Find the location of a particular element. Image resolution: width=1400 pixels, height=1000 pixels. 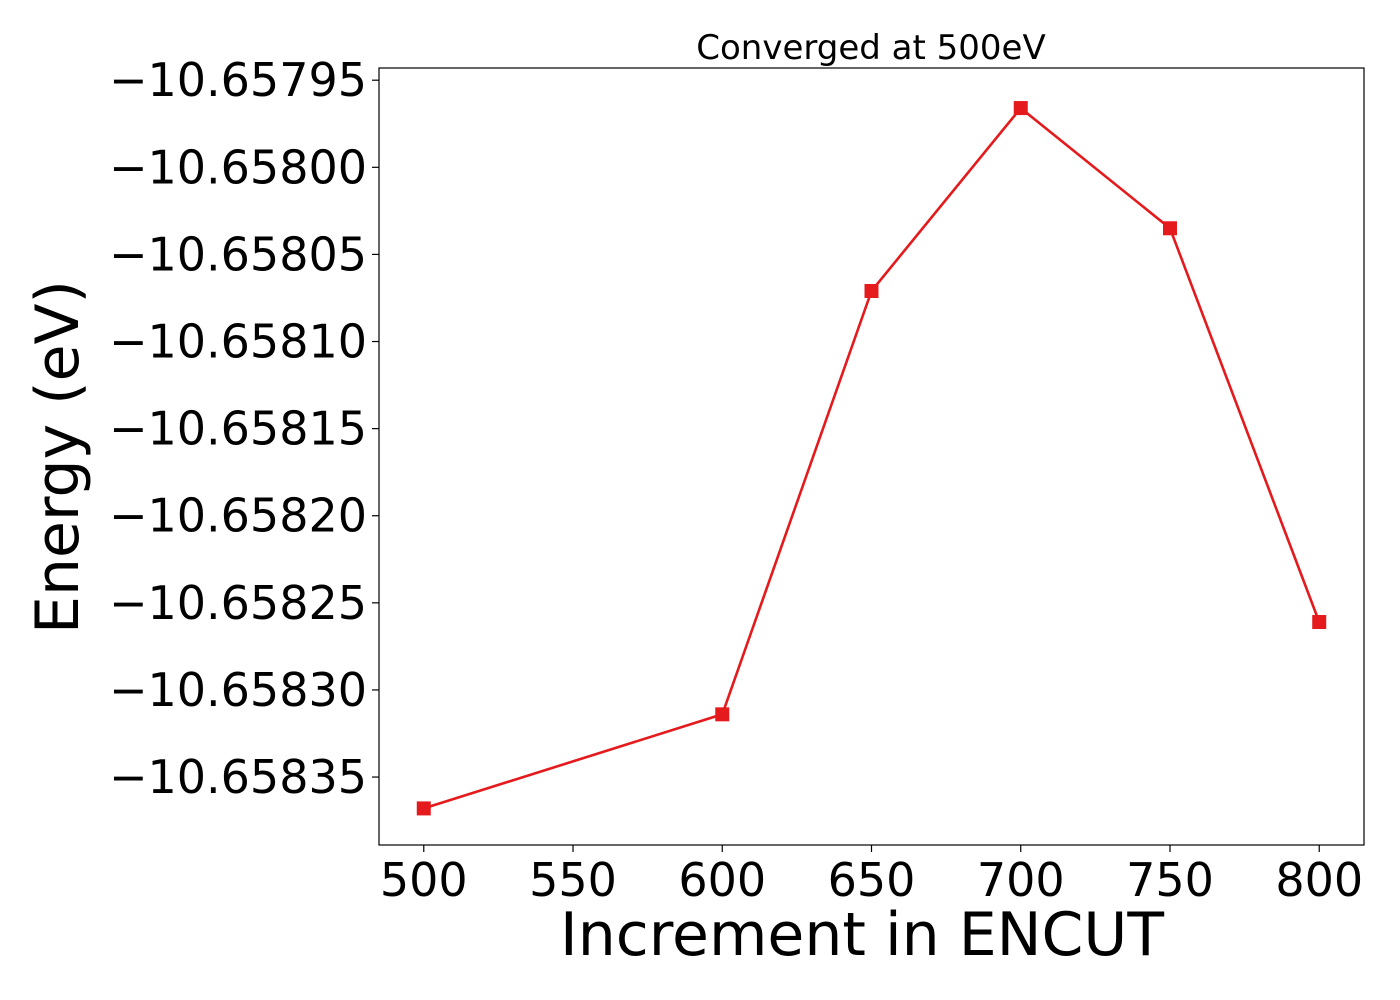

x-tick-label: 650 is located at coordinates (872, 880).